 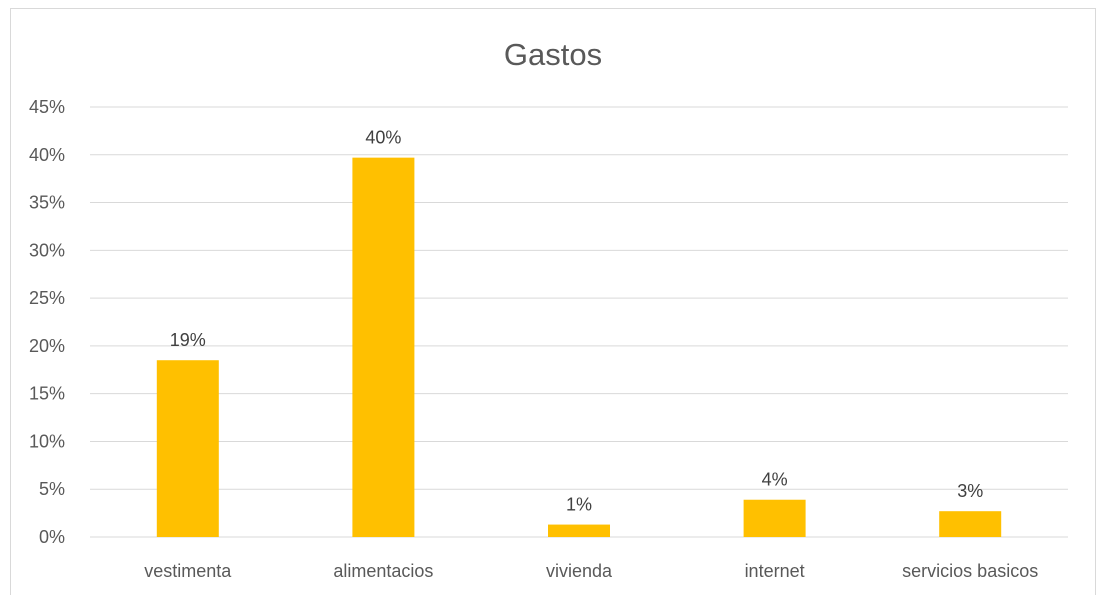 I want to click on x-tick-label: internet, so click(x=775, y=571).